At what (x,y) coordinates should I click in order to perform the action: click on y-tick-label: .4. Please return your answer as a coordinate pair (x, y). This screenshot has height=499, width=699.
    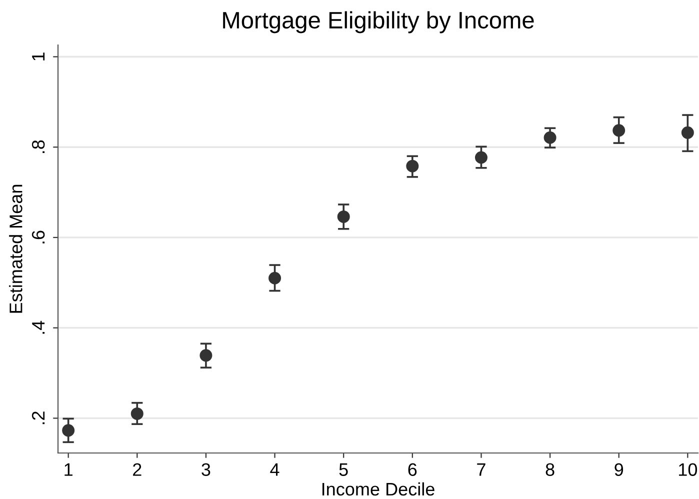
    Looking at the image, I should click on (38, 327).